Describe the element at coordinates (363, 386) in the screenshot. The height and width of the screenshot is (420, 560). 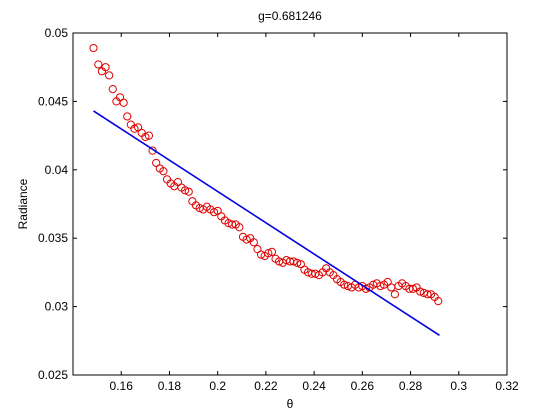
I see `x-tick-label: 0.26` at that location.